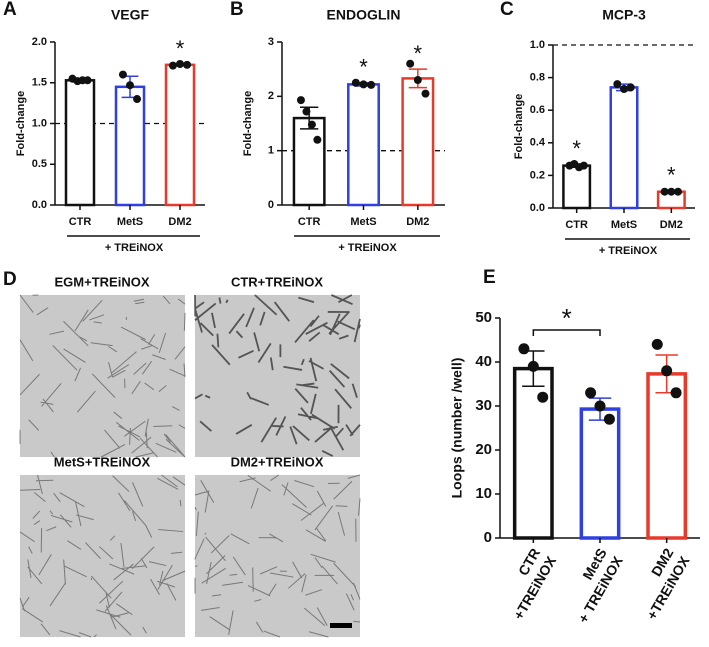 The width and height of the screenshot is (709, 647). Describe the element at coordinates (341, 625) in the screenshot. I see `scale-bar` at that location.